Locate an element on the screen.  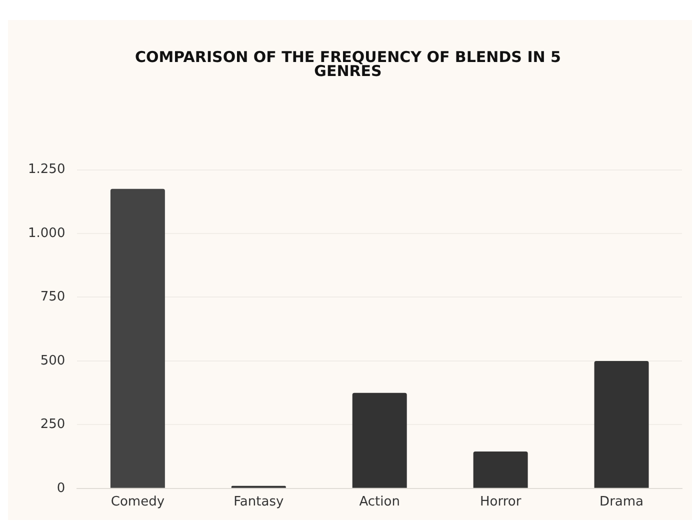
y-tick-label: 1.250 is located at coordinates (47, 170).